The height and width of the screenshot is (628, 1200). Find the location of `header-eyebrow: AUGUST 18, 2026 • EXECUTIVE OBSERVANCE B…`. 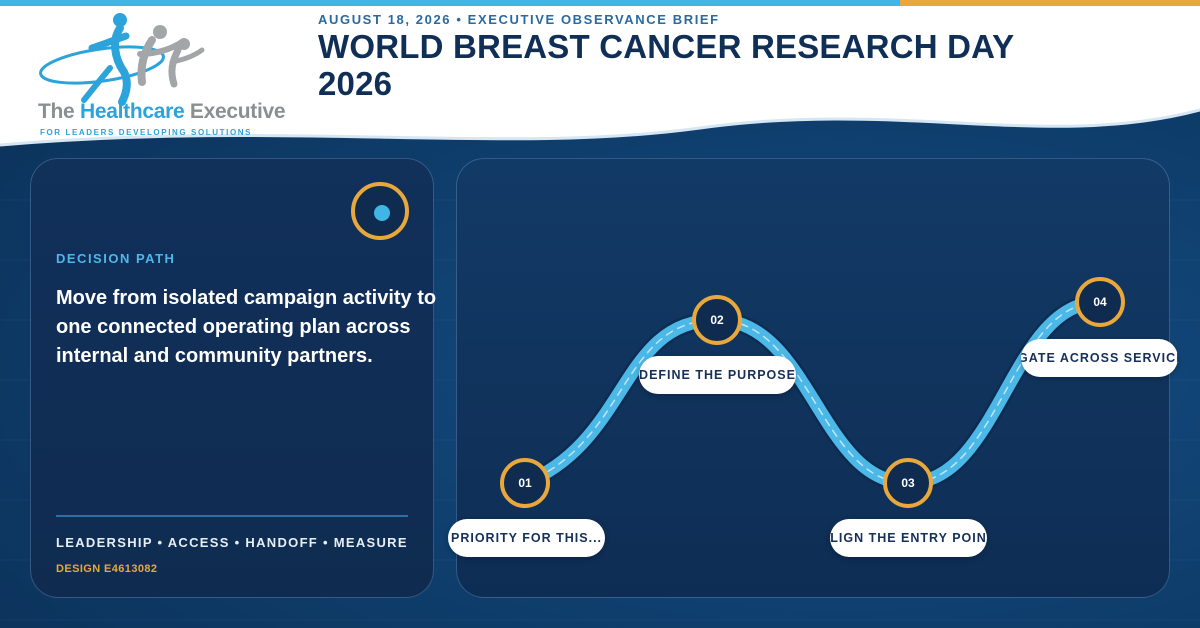

header-eyebrow: AUGUST 18, 2026 • EXECUTIVE OBSERVANCE B… is located at coordinates (519, 19).